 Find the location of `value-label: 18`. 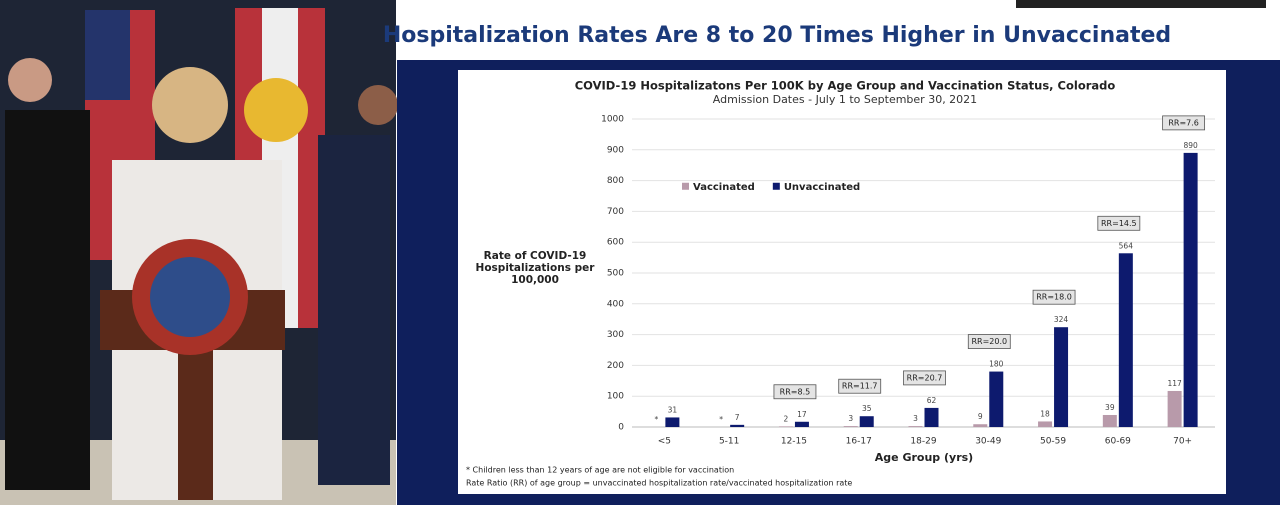

value-label: 18 is located at coordinates (1045, 413).